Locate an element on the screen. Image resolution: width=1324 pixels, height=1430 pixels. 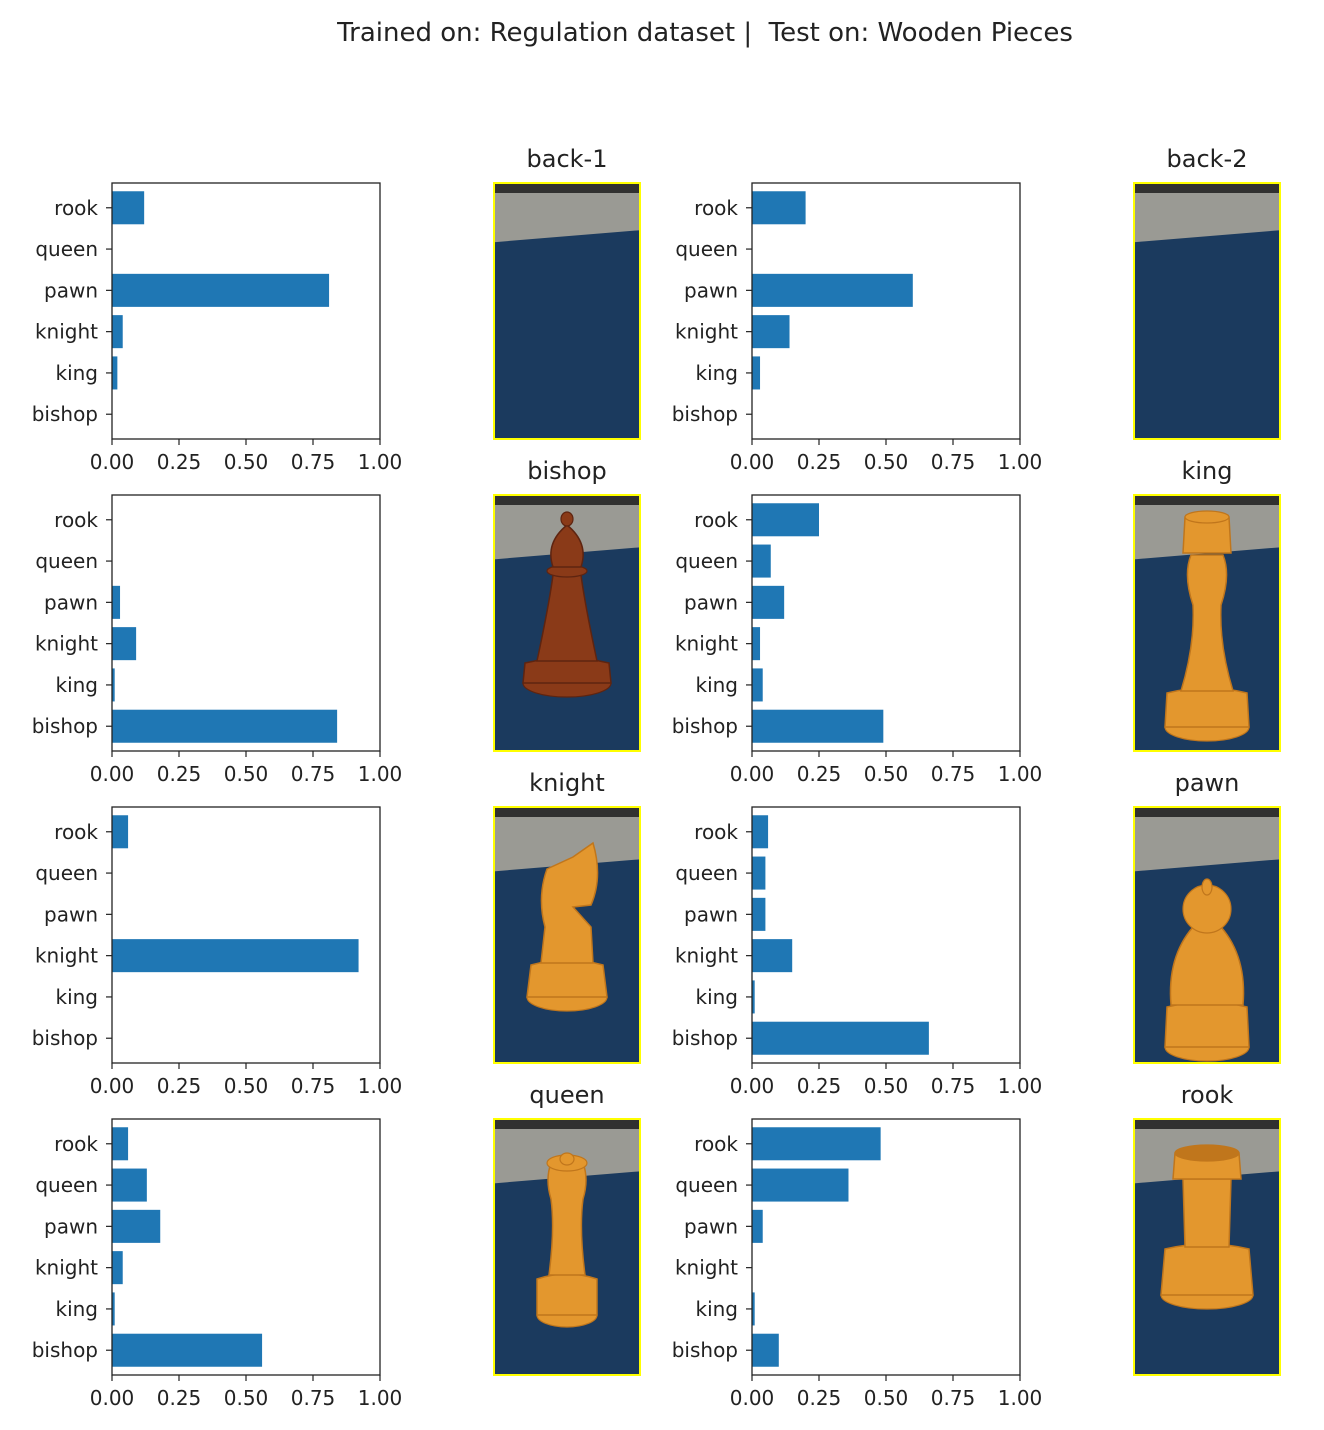
rook-photo: rook is located at coordinates (1207, 1228).